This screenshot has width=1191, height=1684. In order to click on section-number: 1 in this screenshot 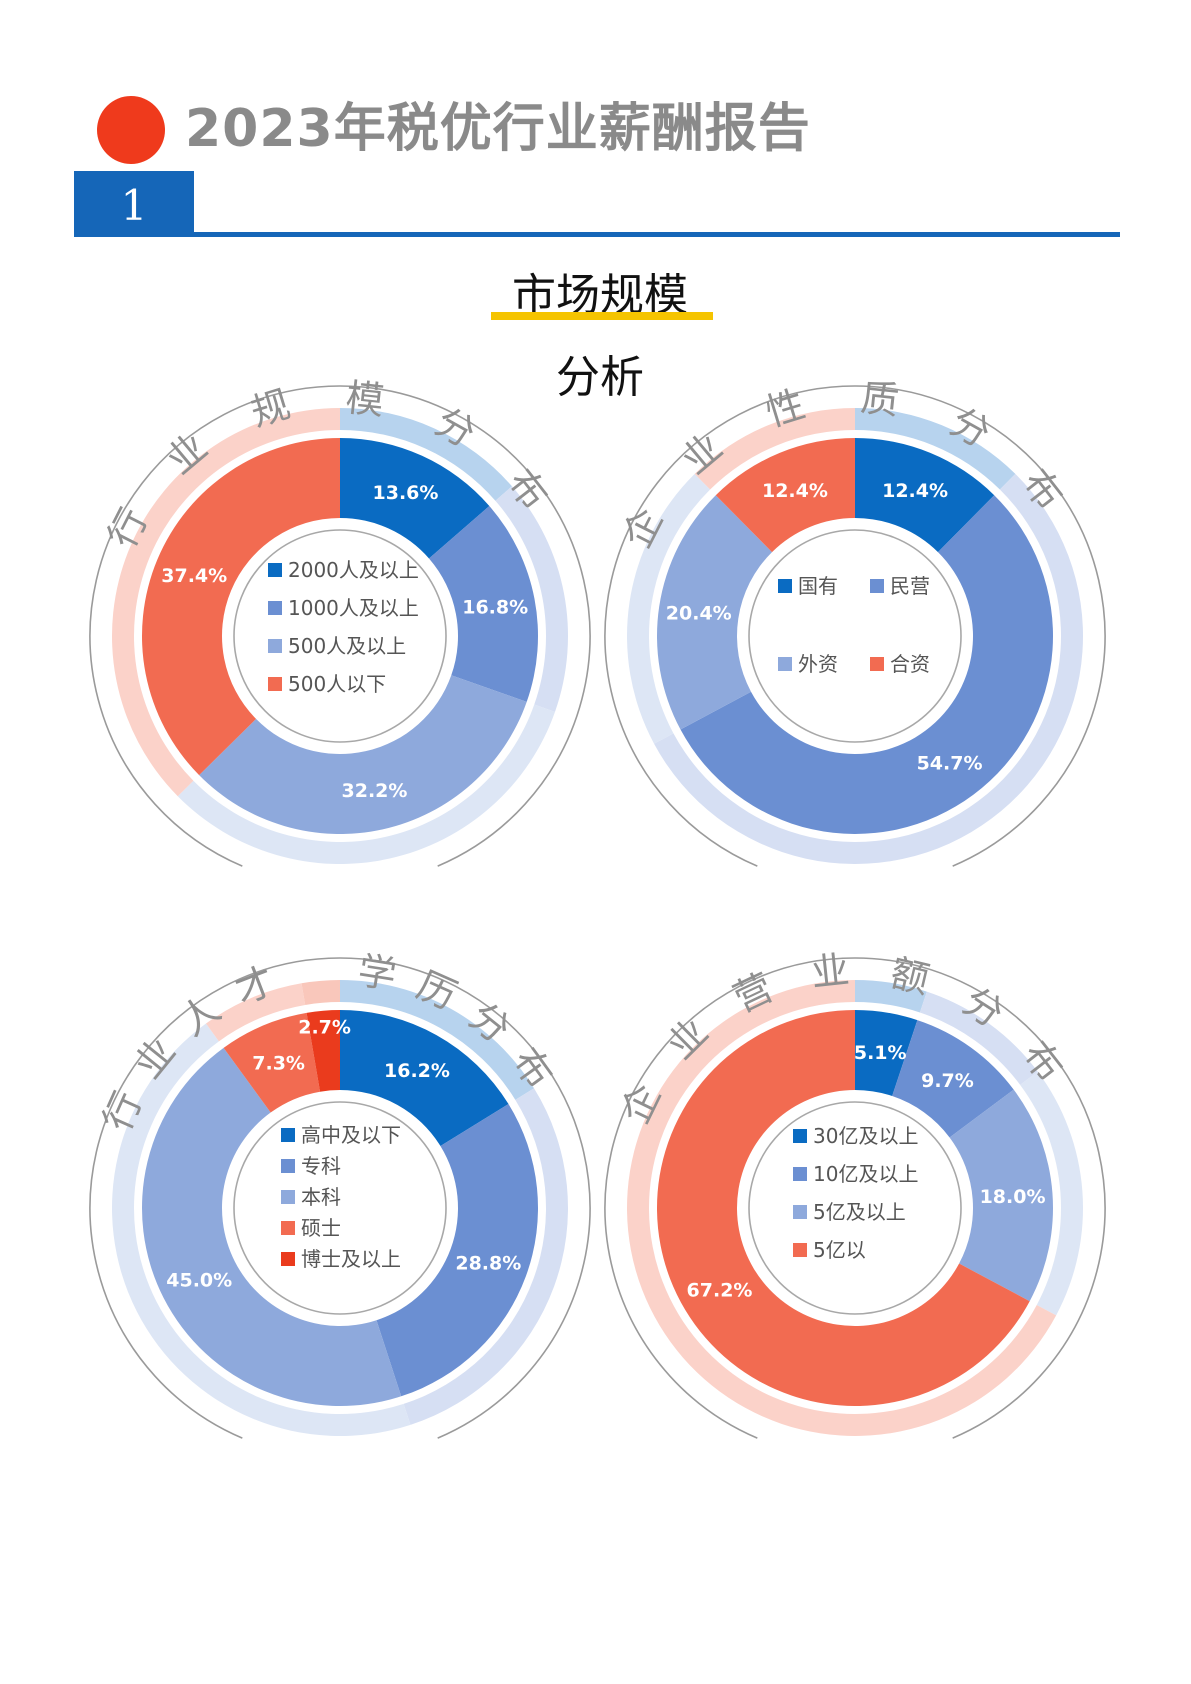, I will do `click(134, 205)`.